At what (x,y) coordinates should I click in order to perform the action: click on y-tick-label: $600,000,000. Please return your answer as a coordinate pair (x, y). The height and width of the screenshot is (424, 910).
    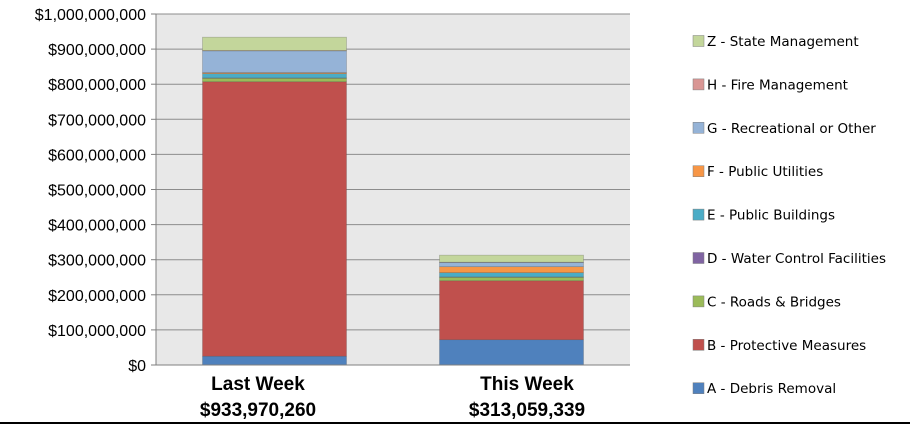
    Looking at the image, I should click on (97, 155).